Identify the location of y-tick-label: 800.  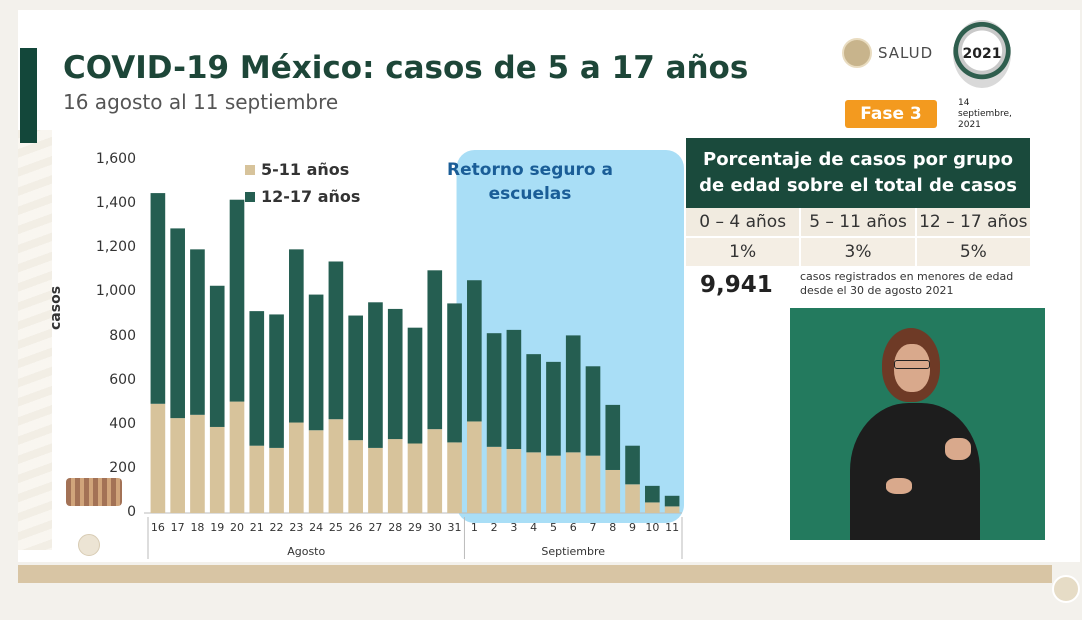
(122, 335).